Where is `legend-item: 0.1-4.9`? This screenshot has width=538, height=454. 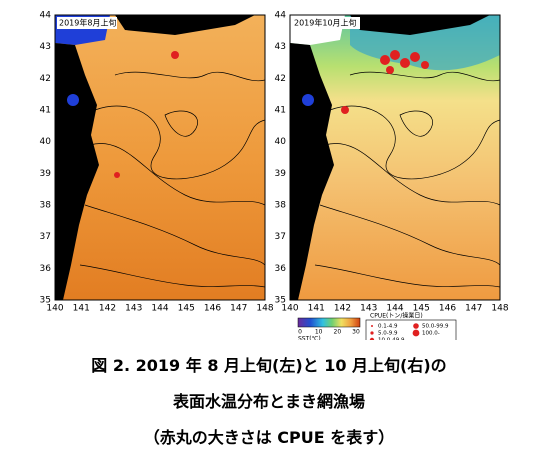
legend-item: 0.1-4.9 is located at coordinates (388, 327).